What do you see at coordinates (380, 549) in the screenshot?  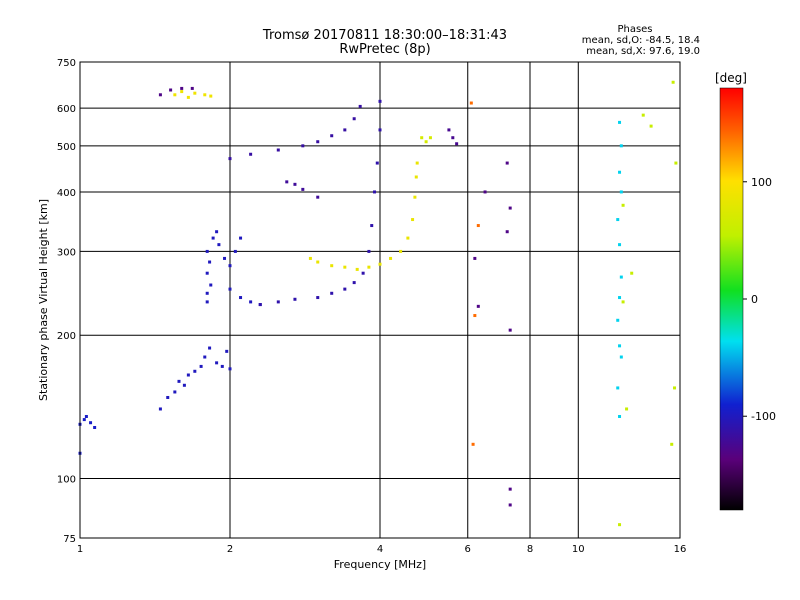 I see `x-tick-label: 4` at bounding box center [380, 549].